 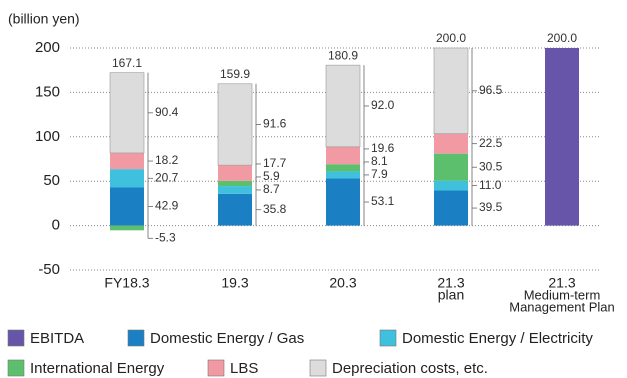 I want to click on value-label: 5.9, so click(x=271, y=176).